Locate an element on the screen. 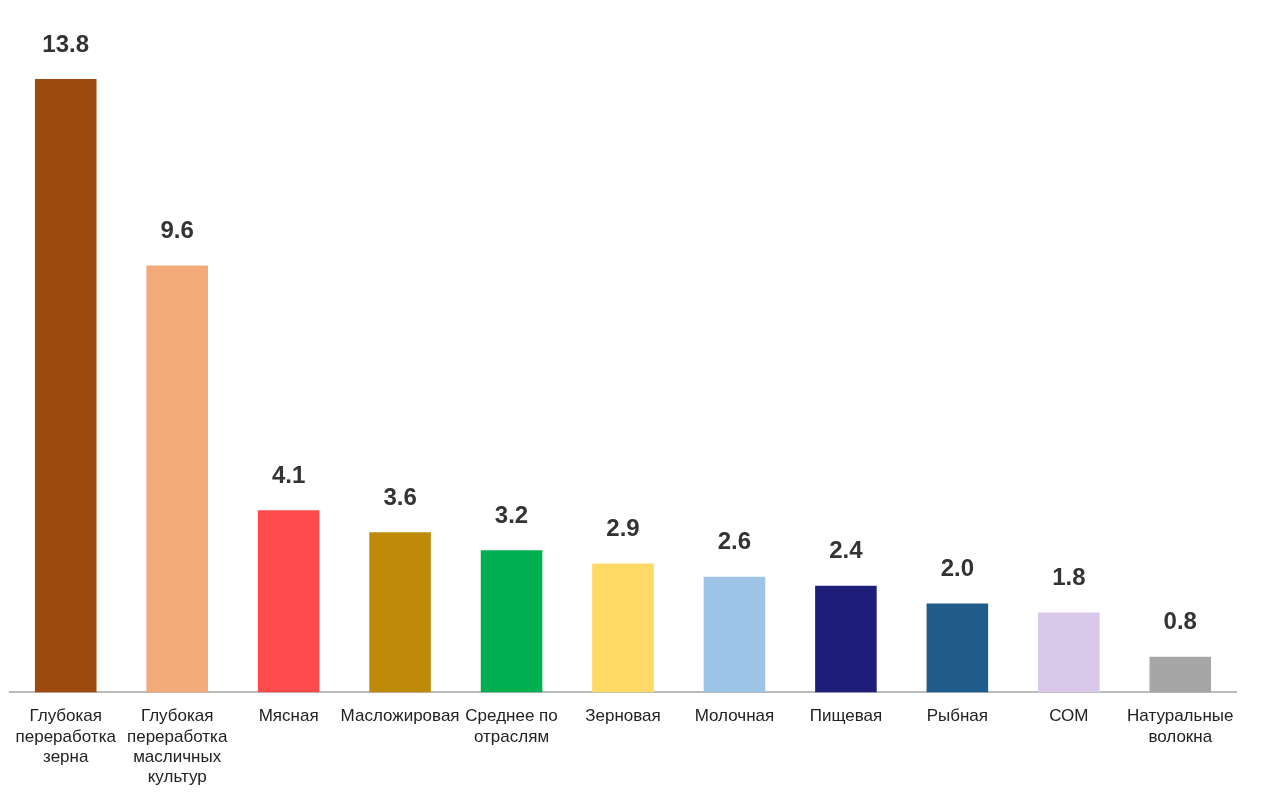 The width and height of the screenshot is (1266, 812). data-label: 2.4 is located at coordinates (846, 550).